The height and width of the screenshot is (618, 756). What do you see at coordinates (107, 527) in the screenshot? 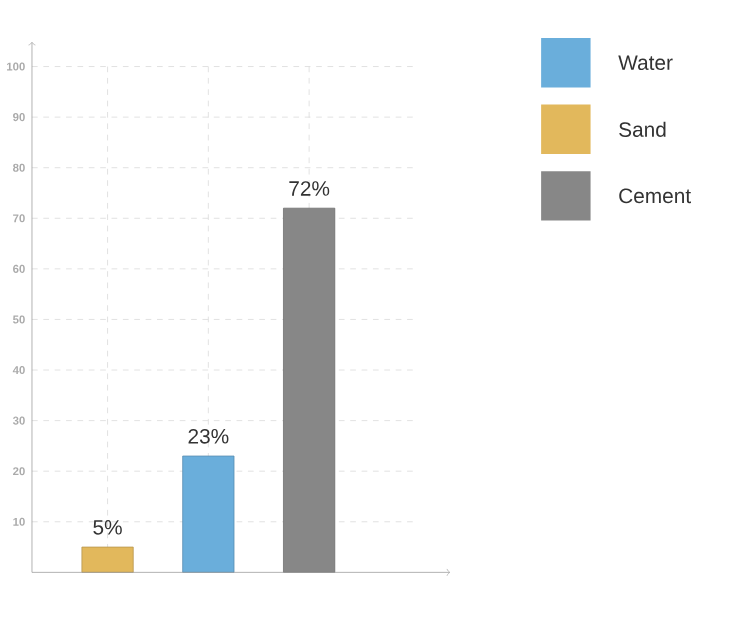
I see `data-label: 5%` at bounding box center [107, 527].